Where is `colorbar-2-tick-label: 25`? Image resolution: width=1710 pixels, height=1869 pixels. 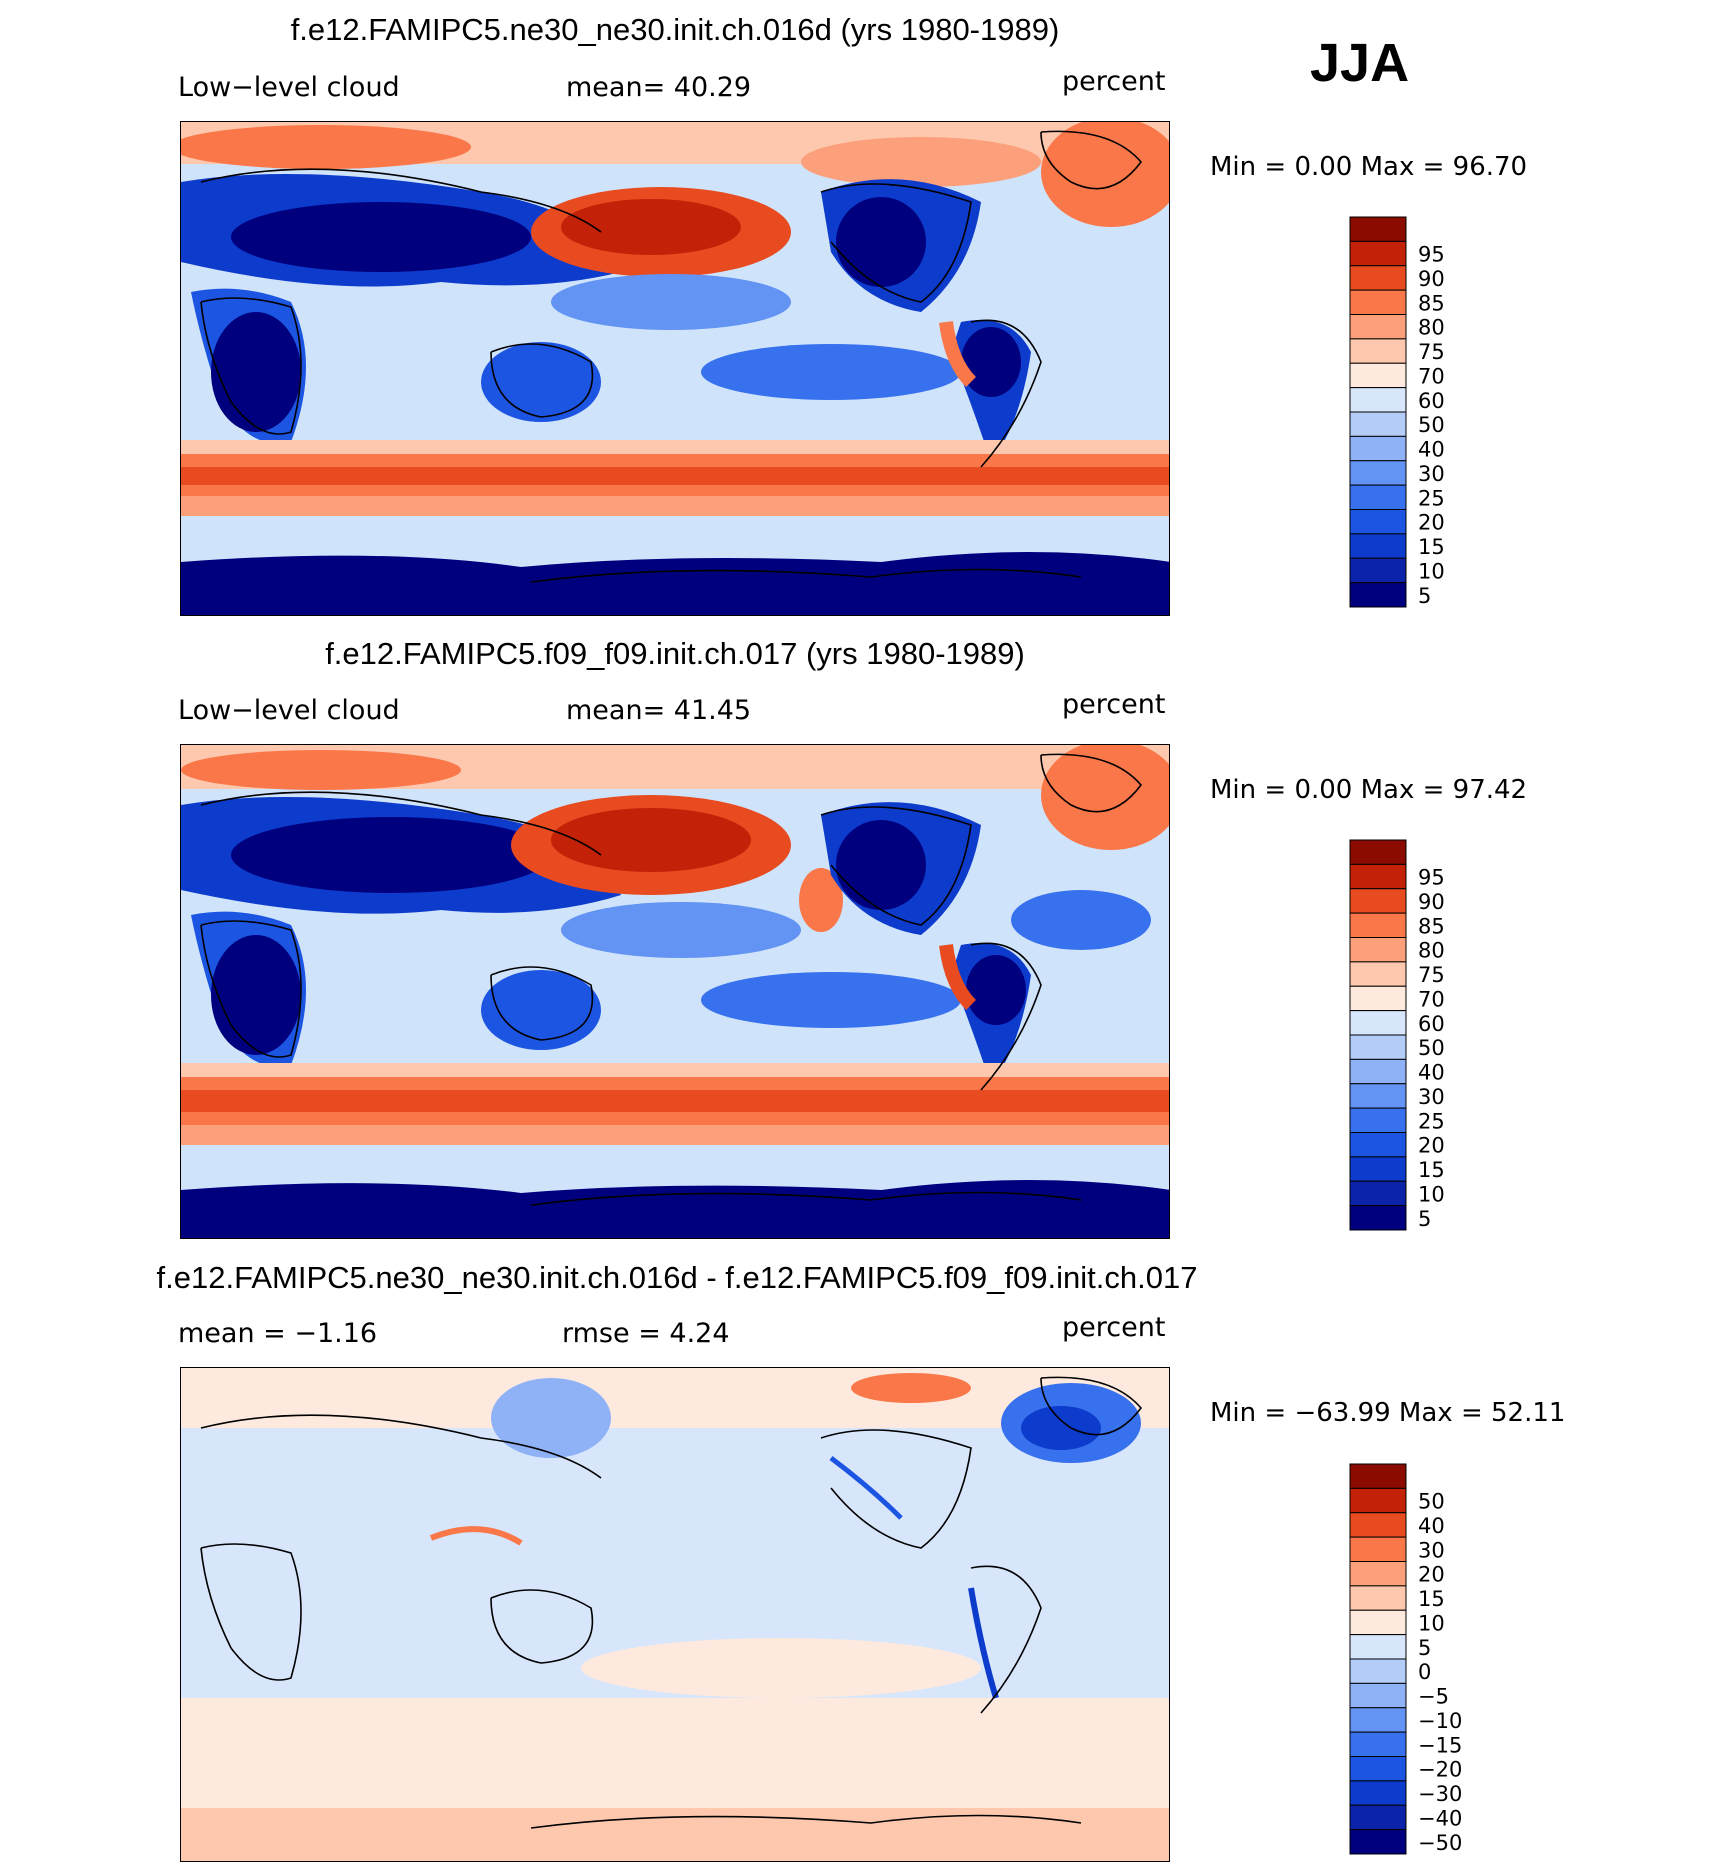 colorbar-2-tick-label: 25 is located at coordinates (1431, 1121).